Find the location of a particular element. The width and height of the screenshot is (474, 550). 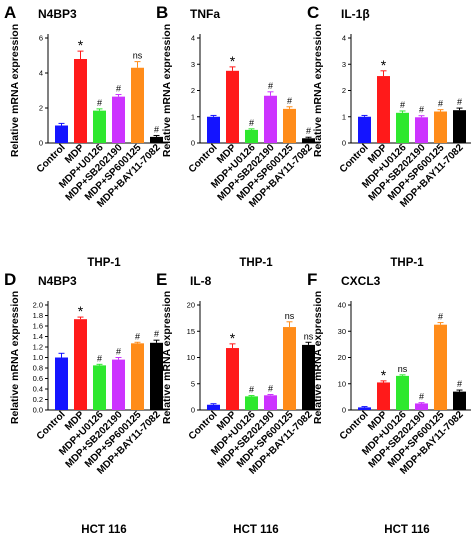

panel-letter: A is located at coordinates (10, 12).